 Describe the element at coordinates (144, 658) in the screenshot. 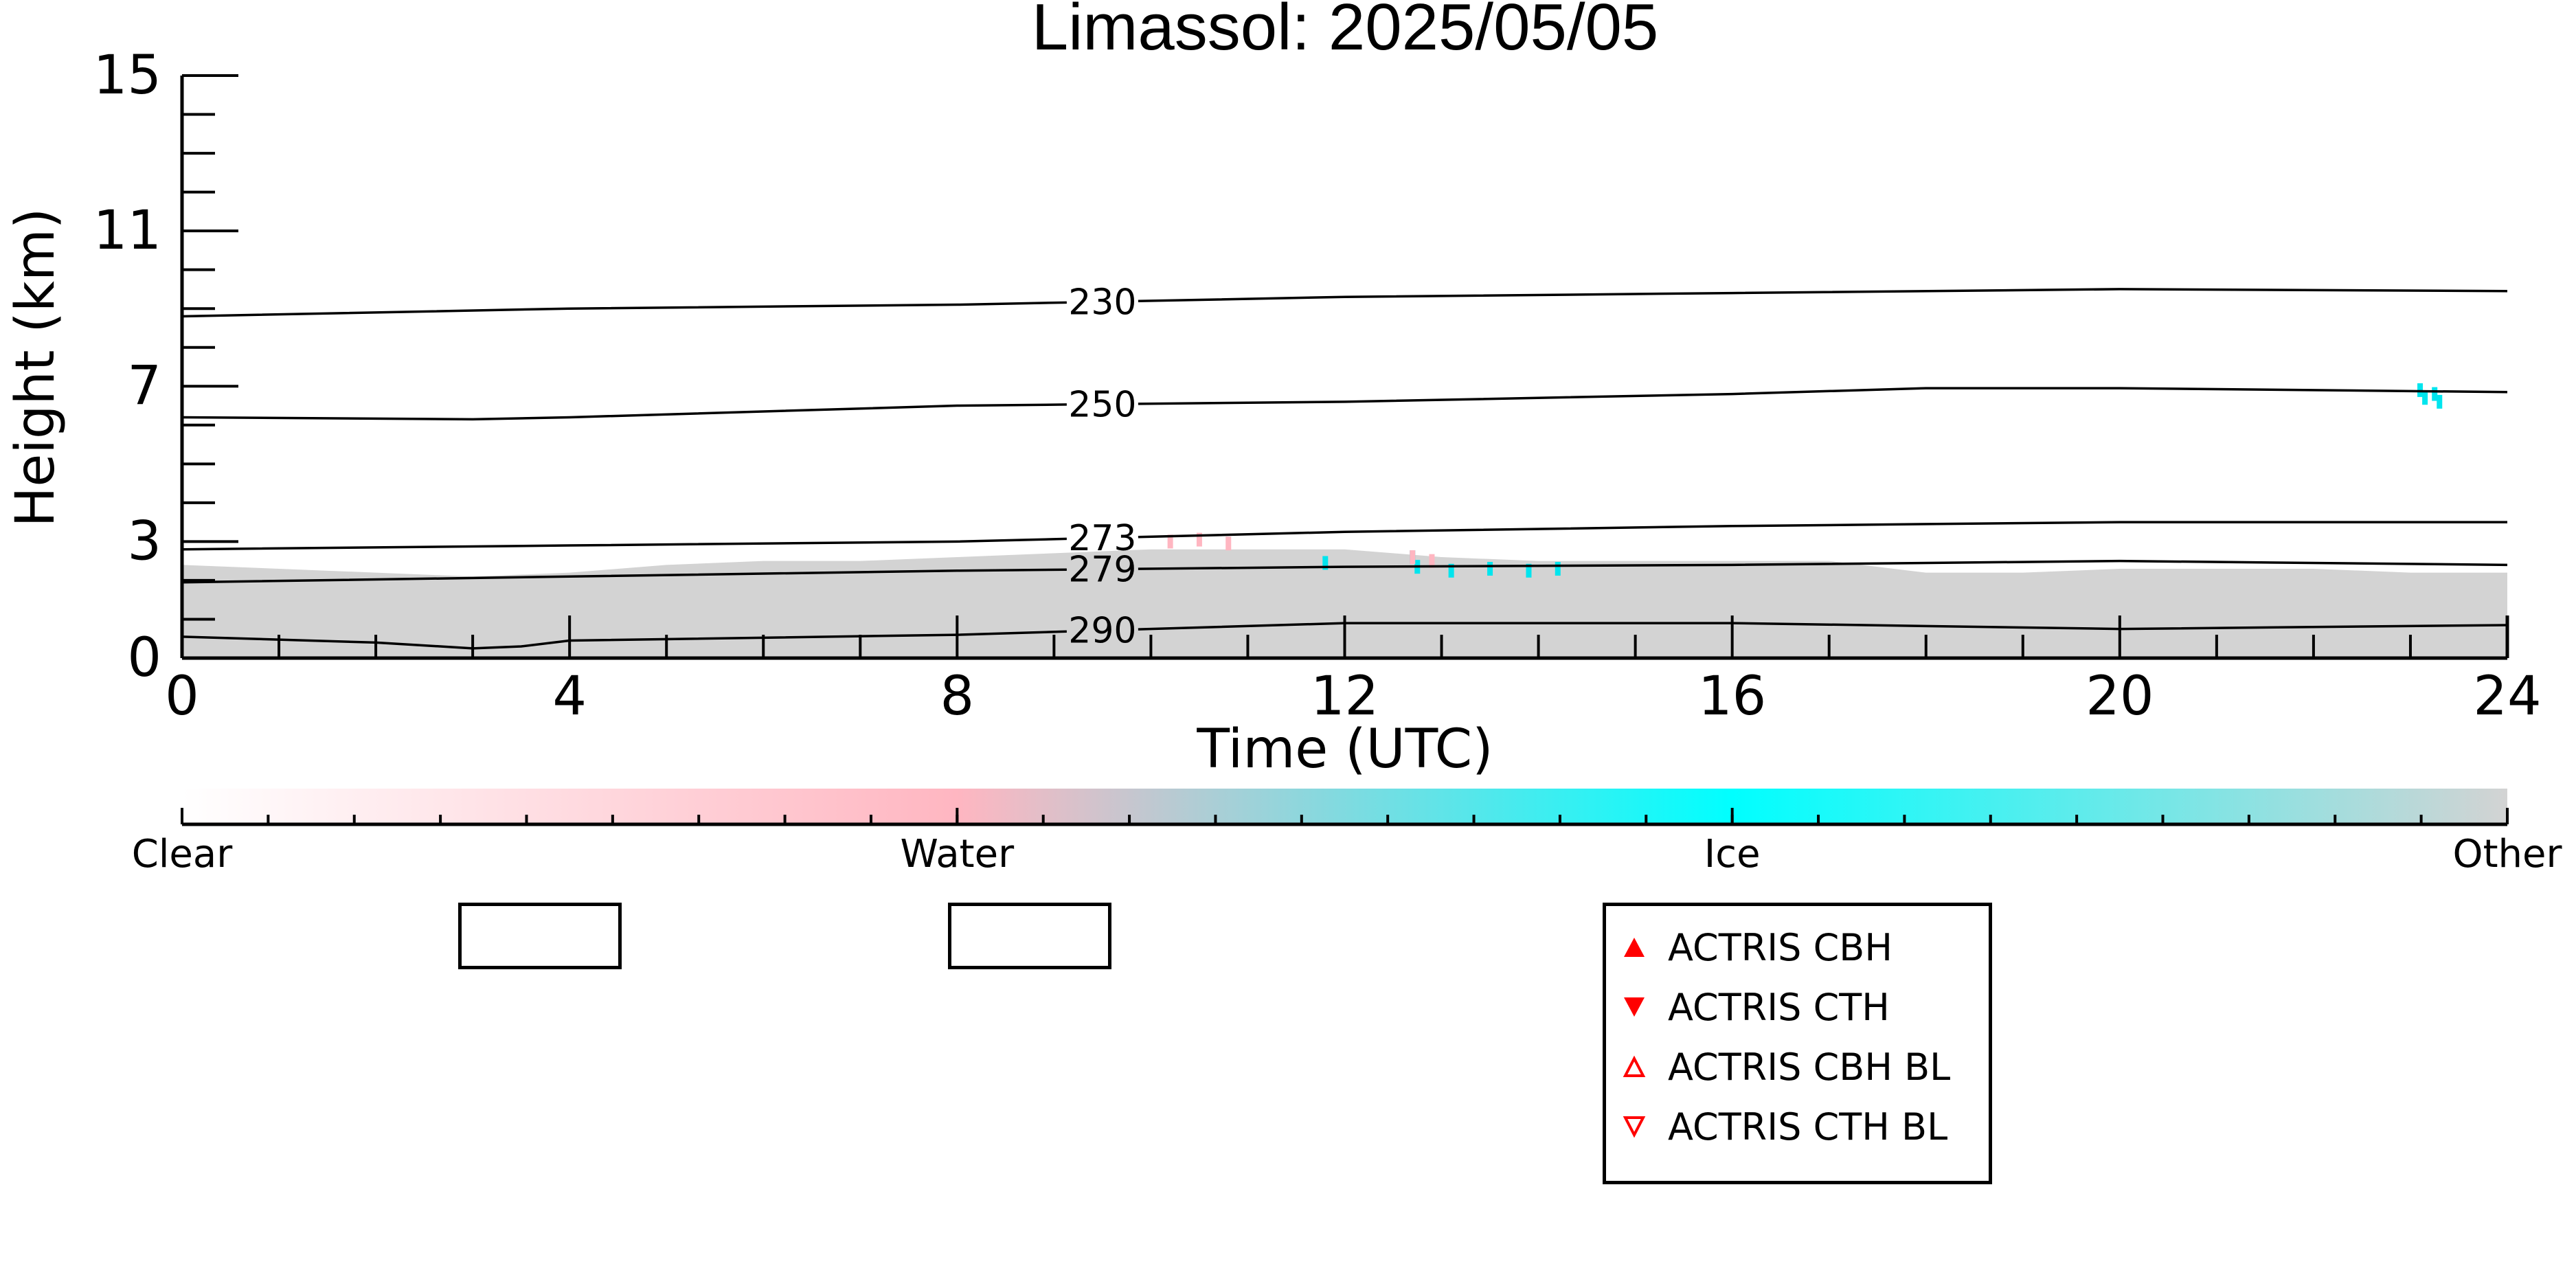

I see `y-tick-label: 0` at that location.